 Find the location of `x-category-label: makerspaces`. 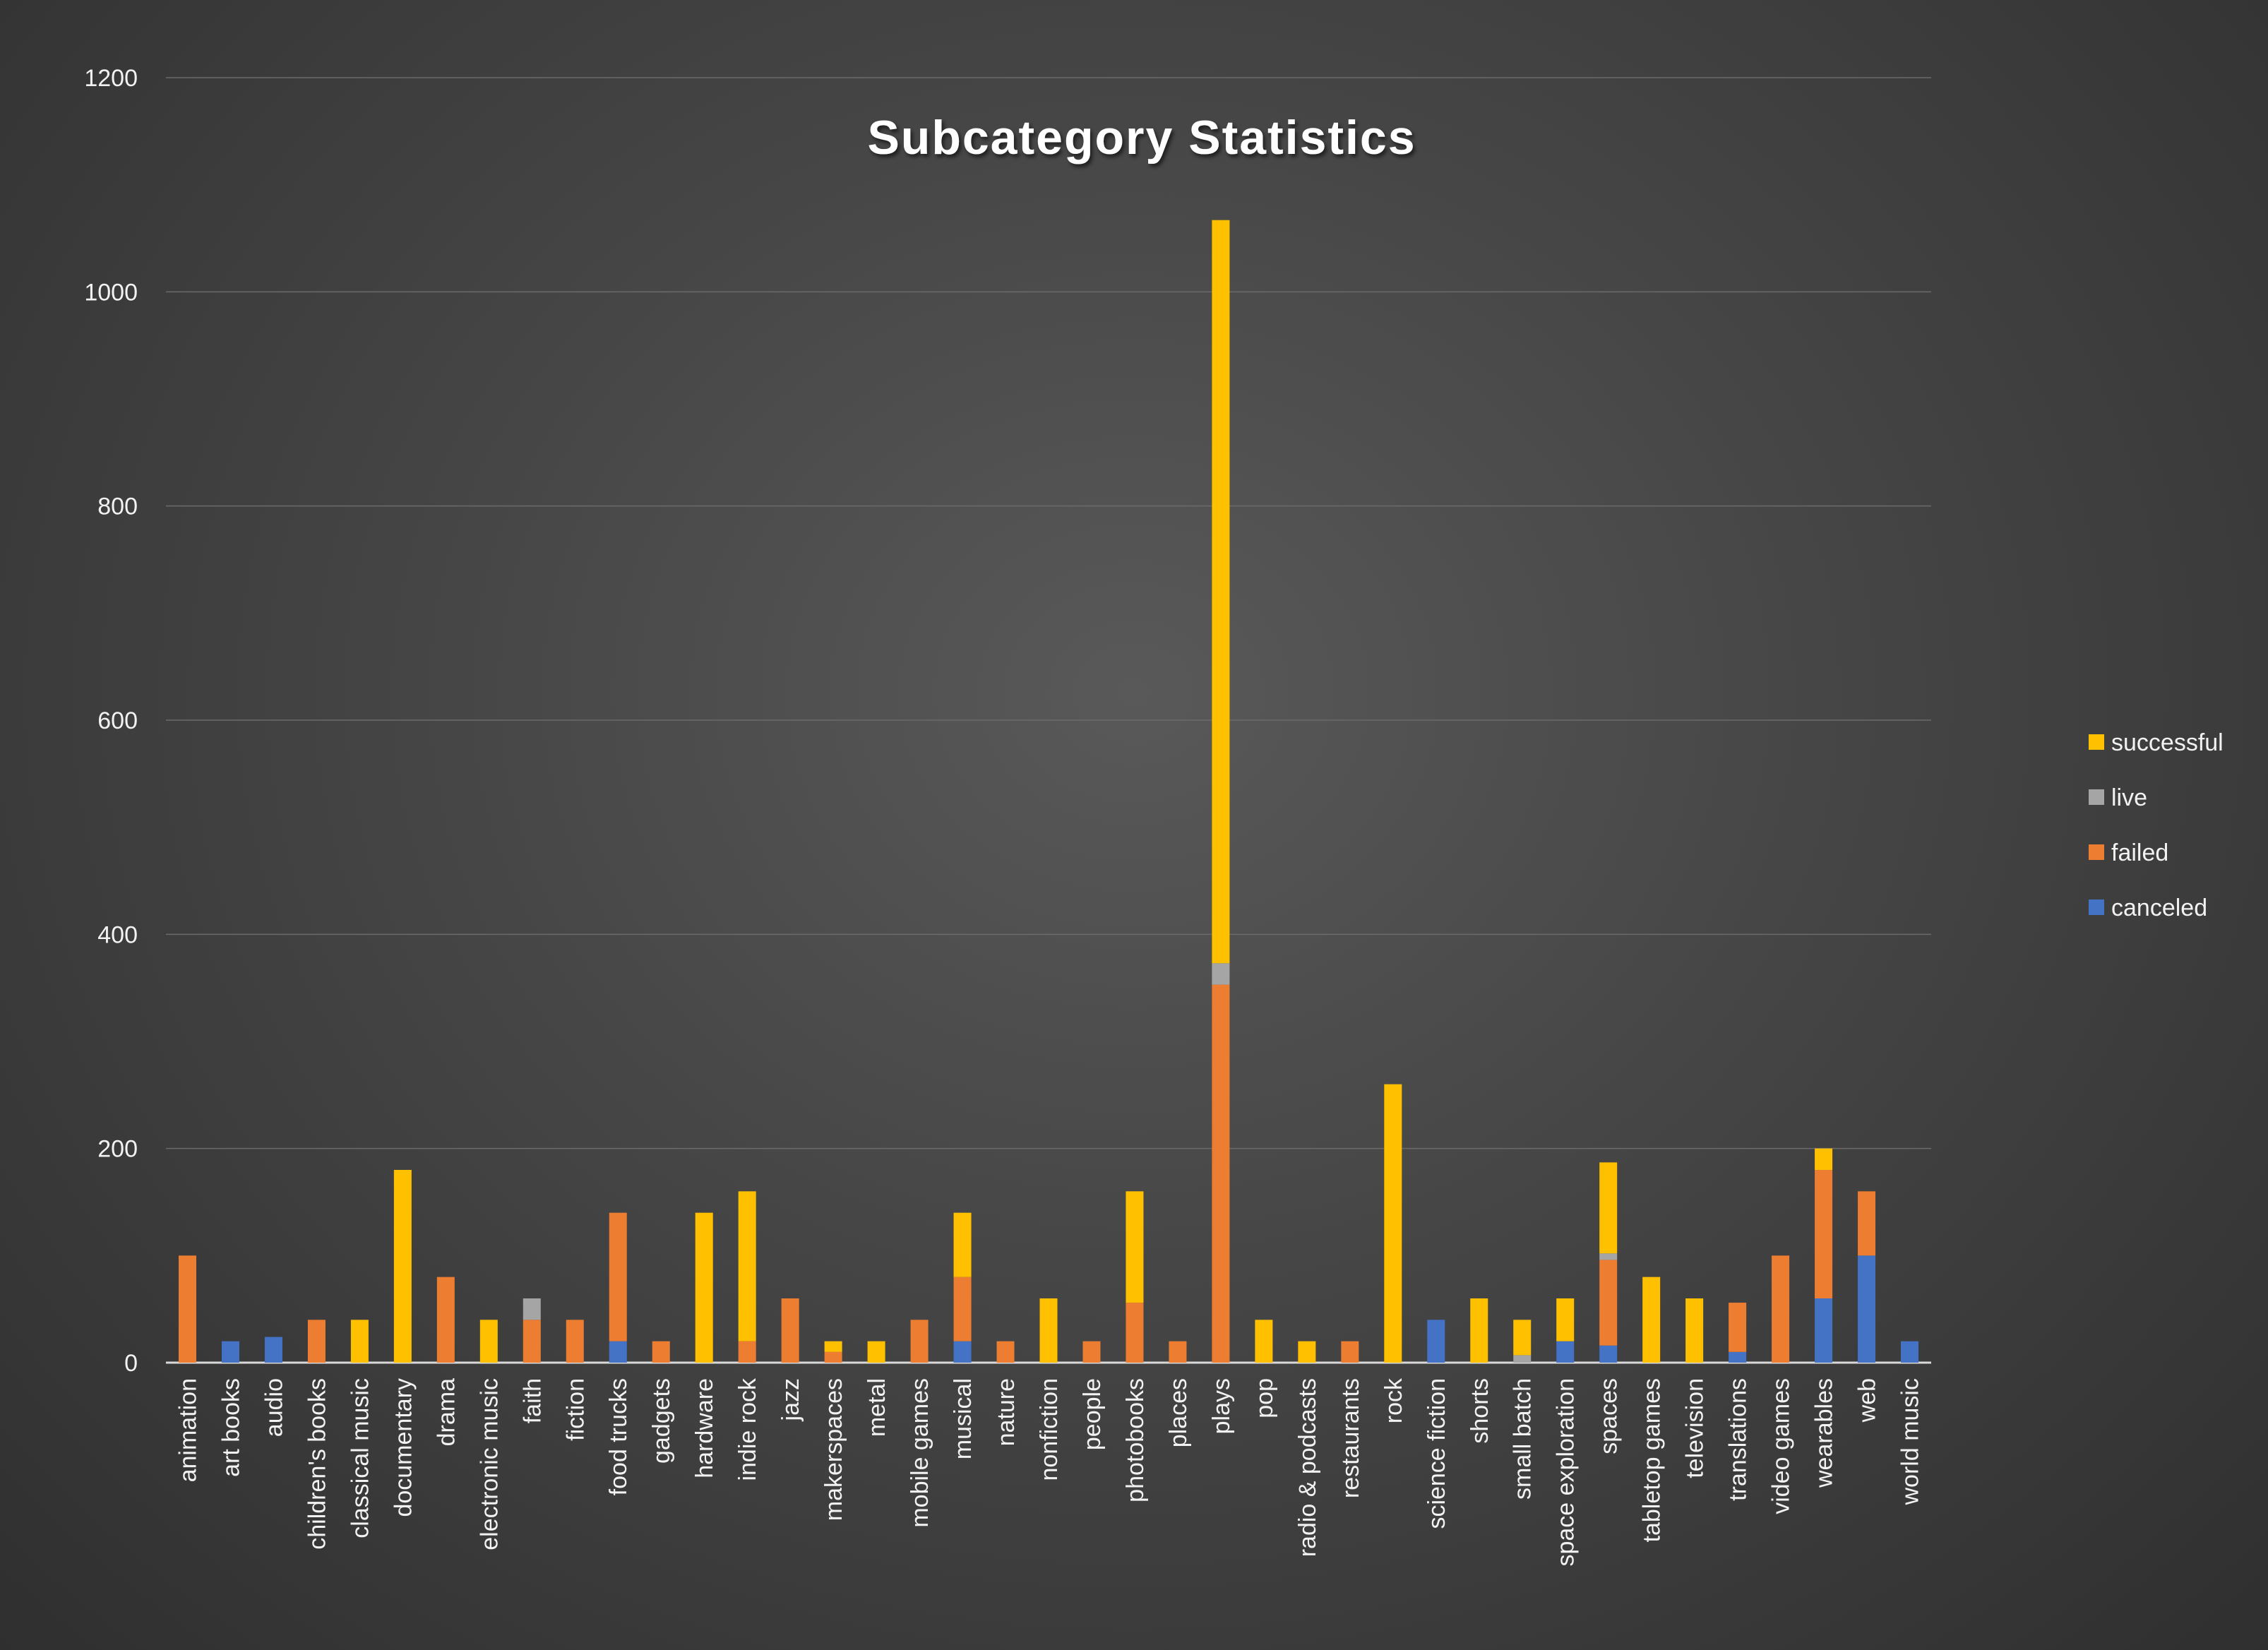

x-category-label: makerspaces is located at coordinates (833, 1449).